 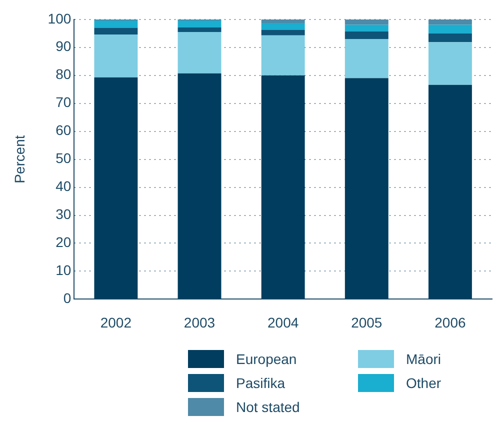 What do you see at coordinates (261, 383) in the screenshot?
I see `legend-label: Pasifika` at bounding box center [261, 383].